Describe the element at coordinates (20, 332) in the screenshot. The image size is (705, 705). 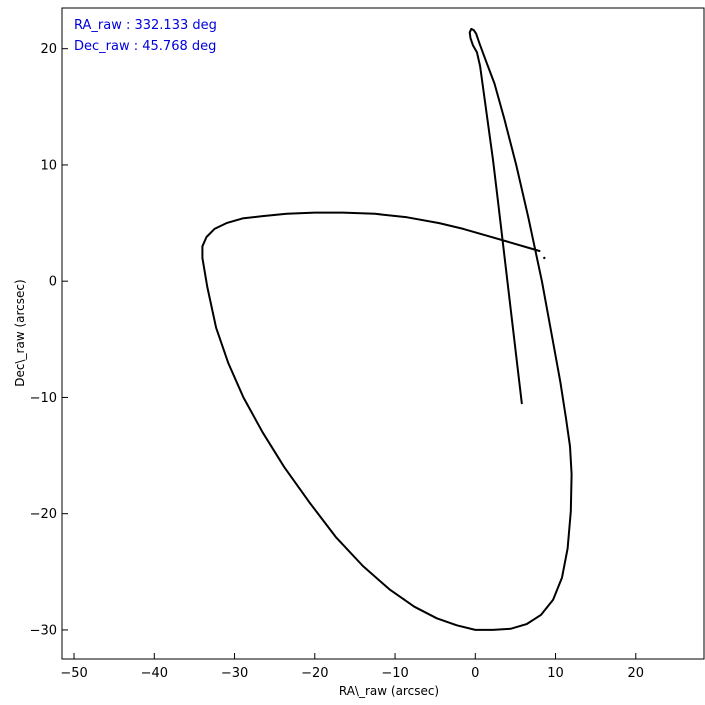
I see `y-axis-label: Dec\_raw (arcsec)` at that location.